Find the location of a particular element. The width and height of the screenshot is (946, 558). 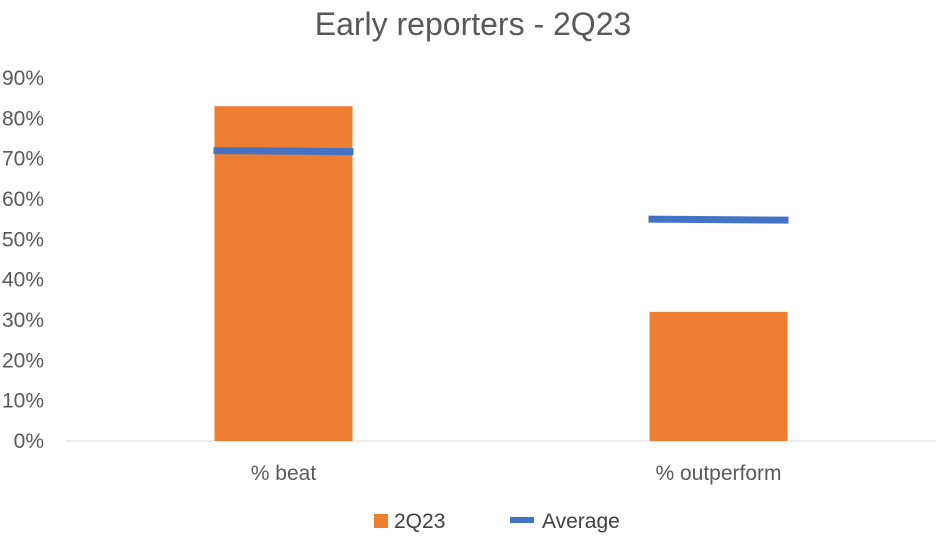

chart-title: Early reporters - 2Q23 is located at coordinates (473, 24).